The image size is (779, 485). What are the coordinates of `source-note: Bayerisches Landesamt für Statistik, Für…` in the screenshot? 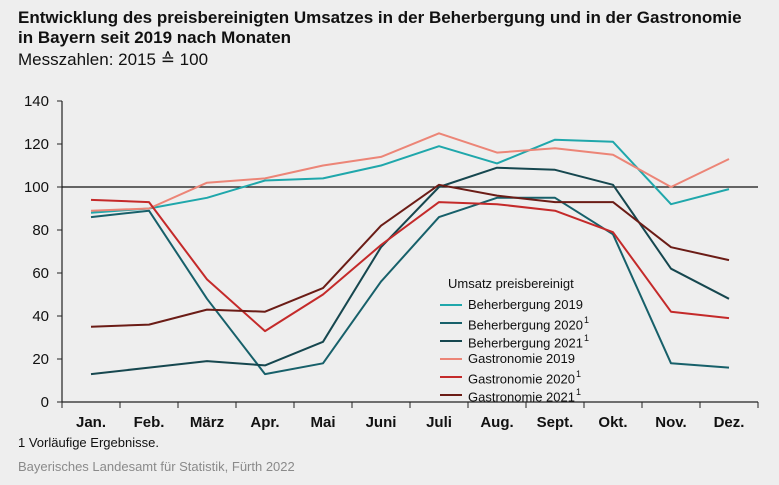 It's located at (156, 466).